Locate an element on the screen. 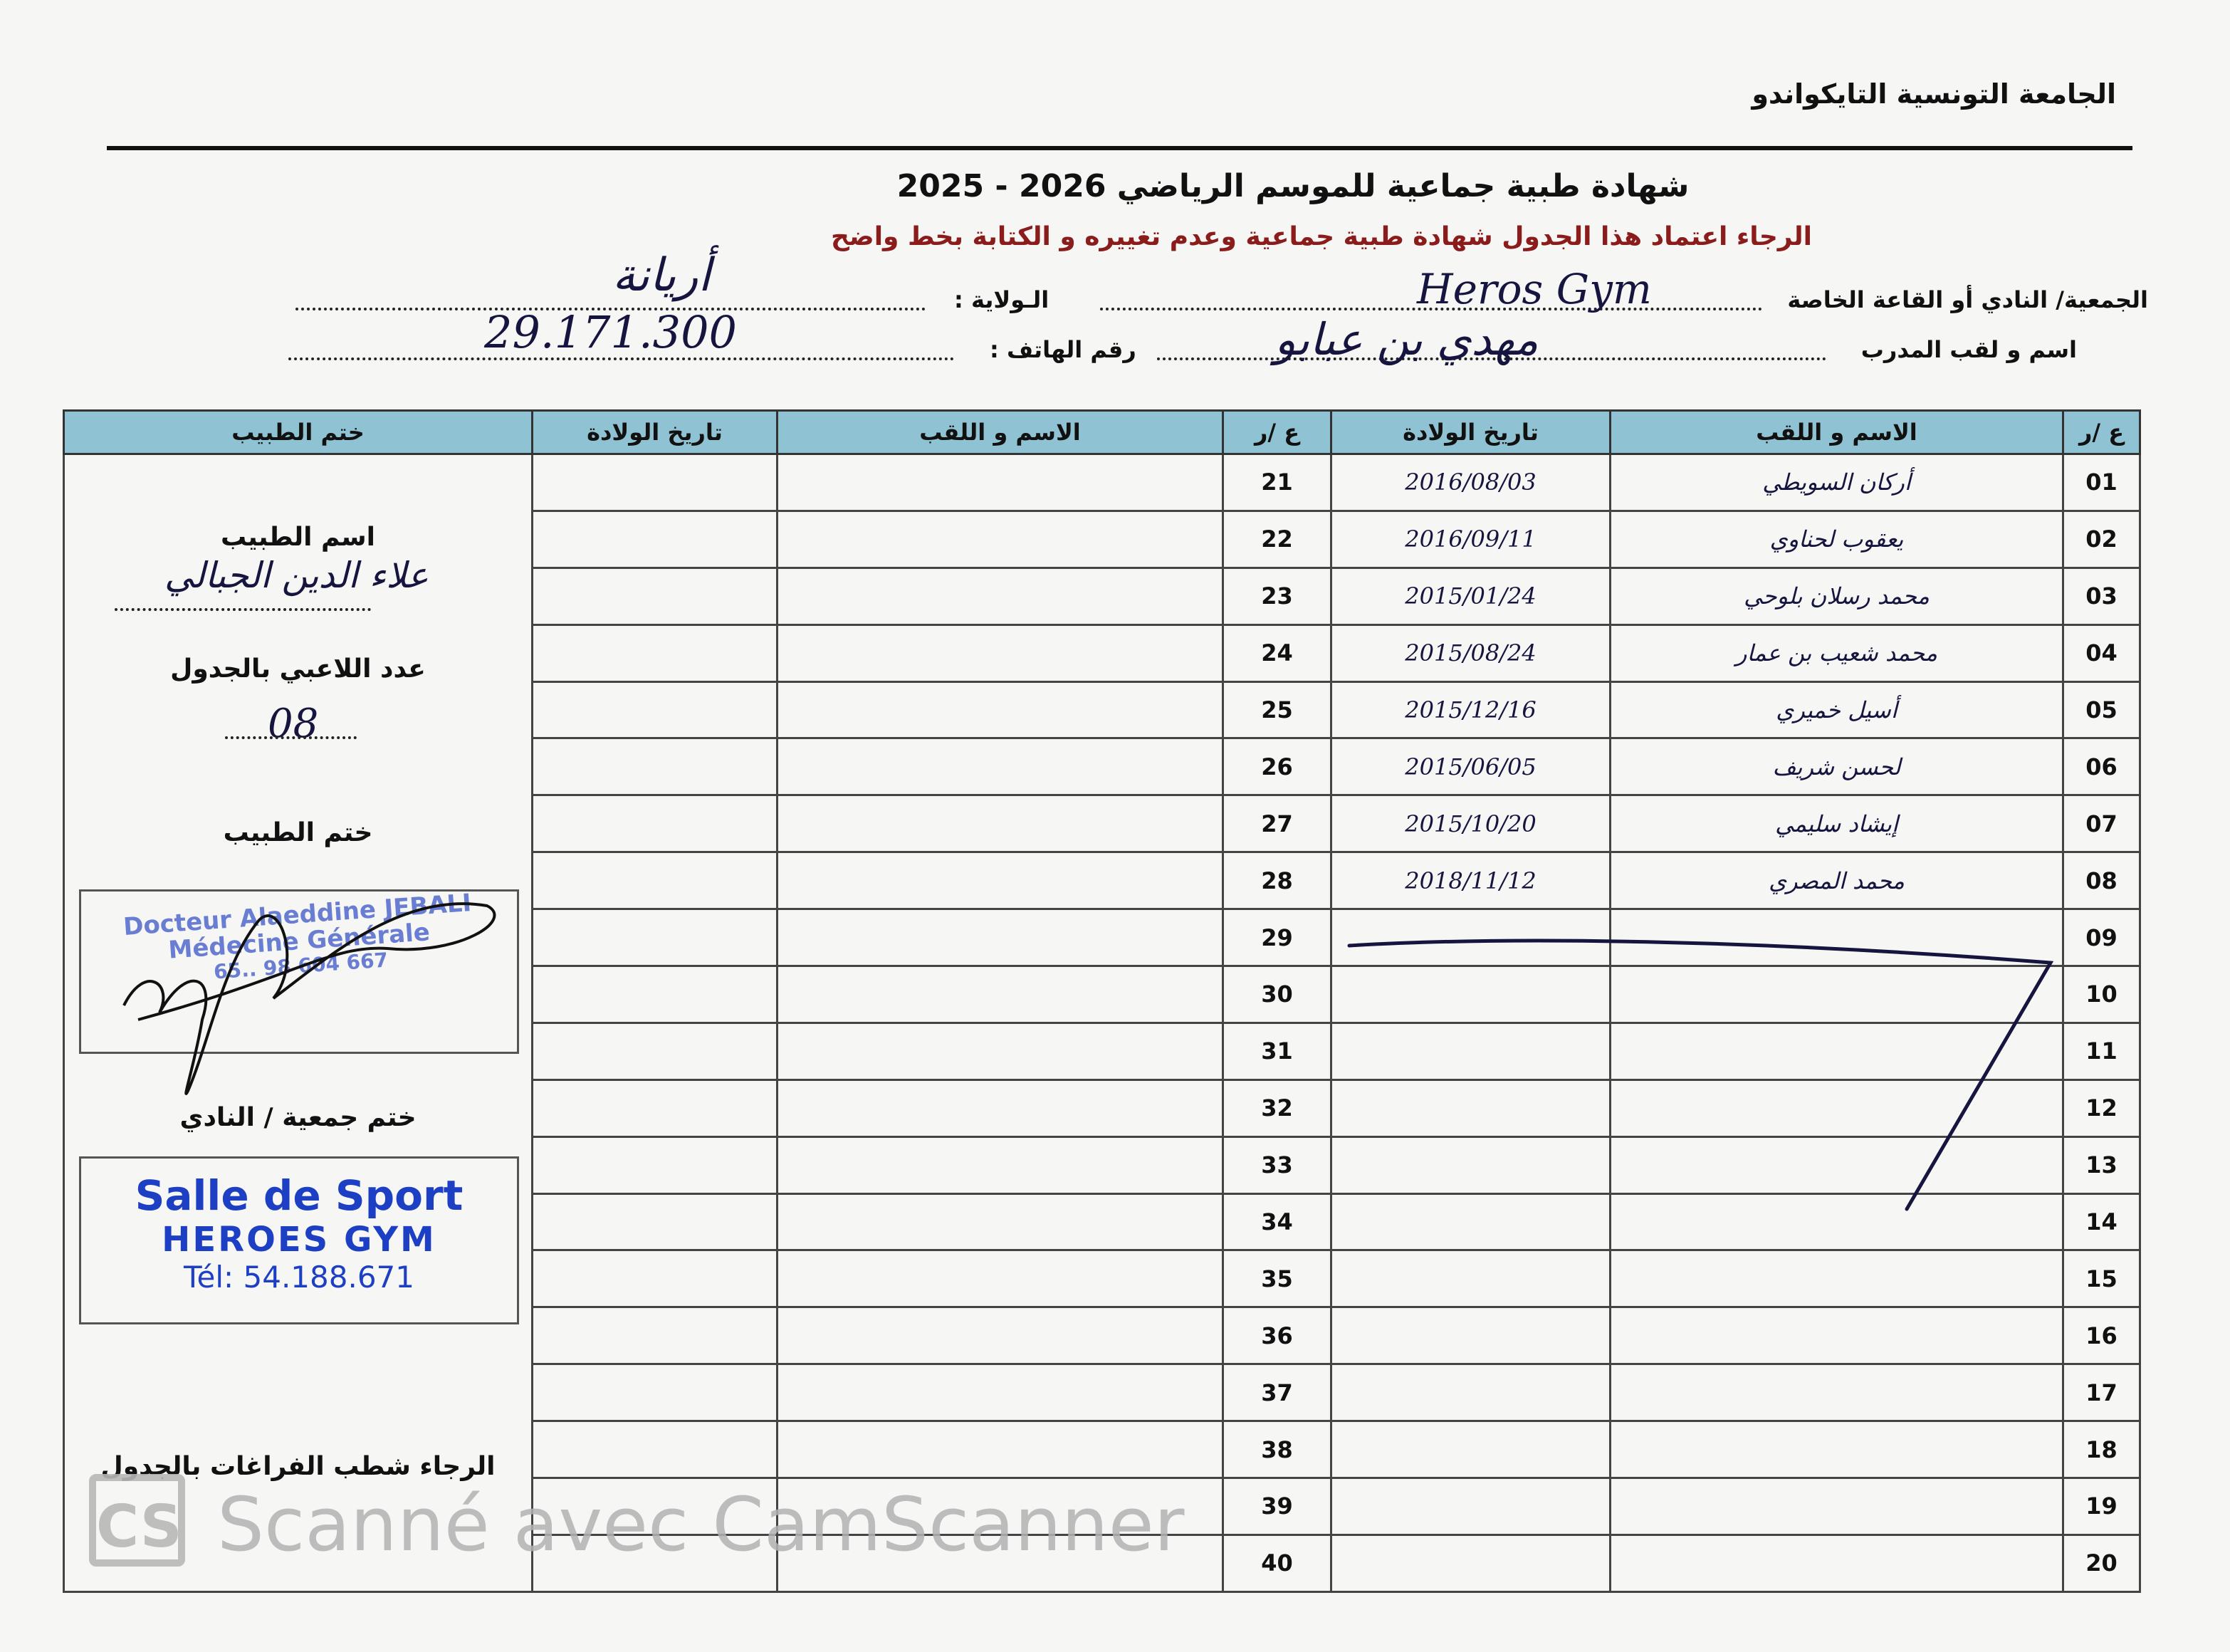 The width and height of the screenshot is (2230, 1652). row-number: 07 is located at coordinates (2101, 824).